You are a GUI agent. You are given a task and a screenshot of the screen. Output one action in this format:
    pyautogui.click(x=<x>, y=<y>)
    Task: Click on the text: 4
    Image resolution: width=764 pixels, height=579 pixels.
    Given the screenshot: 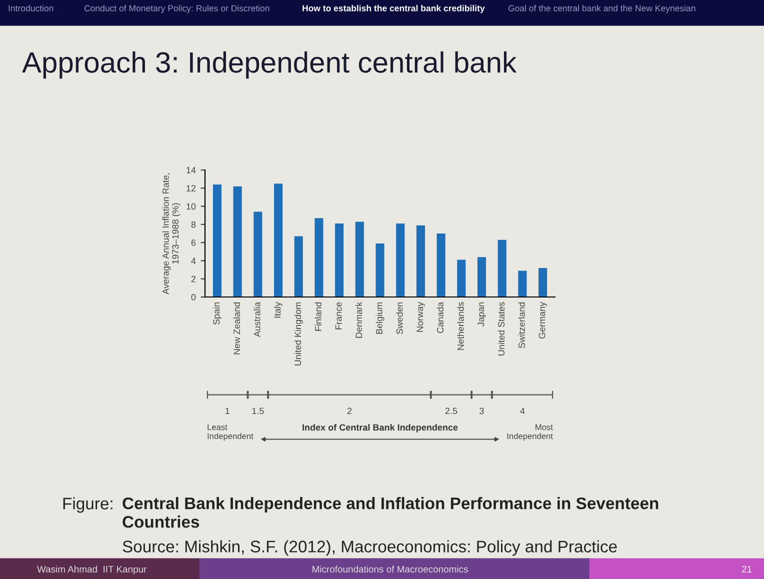 What is the action you would take?
    pyautogui.click(x=522, y=411)
    